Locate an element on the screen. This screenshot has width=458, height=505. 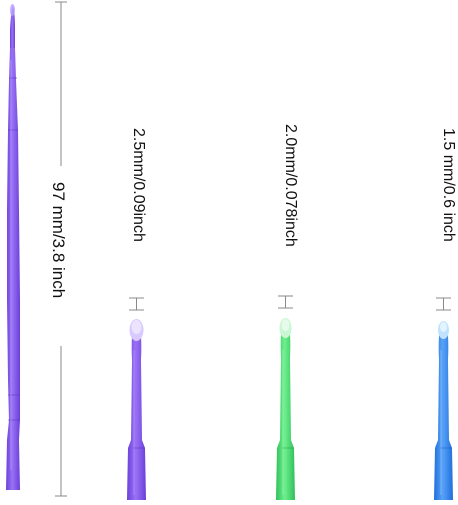
tip-size-label-green: 2.0mm/0.078inch is located at coordinates (290, 185).